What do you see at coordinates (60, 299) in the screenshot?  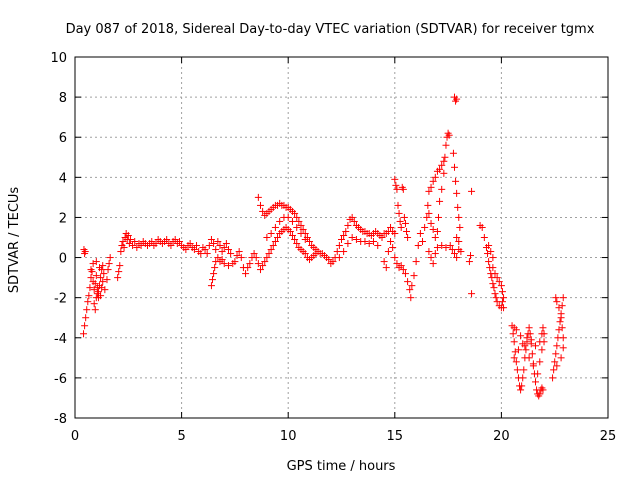 I see `y-tick-label: -2` at bounding box center [60, 299].